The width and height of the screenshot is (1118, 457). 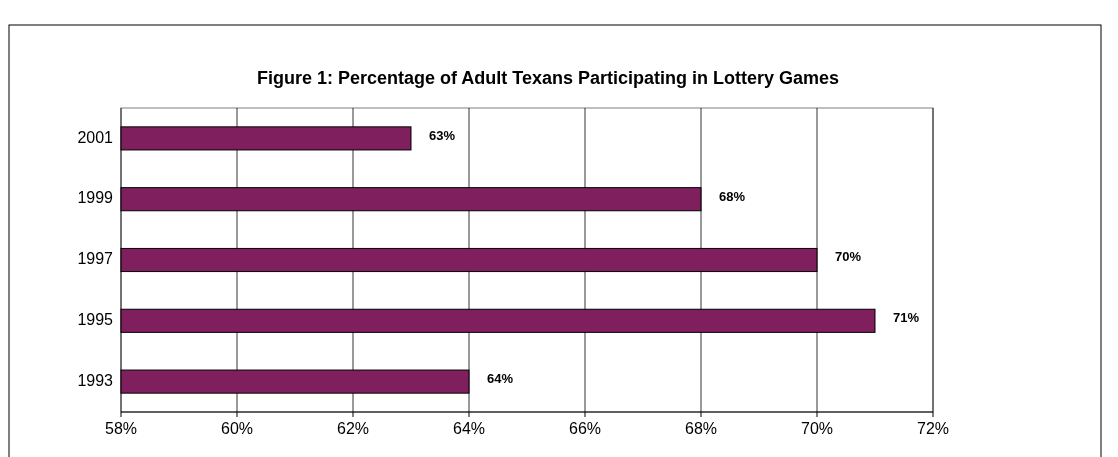 I want to click on data-label: 70%, so click(x=848, y=257).